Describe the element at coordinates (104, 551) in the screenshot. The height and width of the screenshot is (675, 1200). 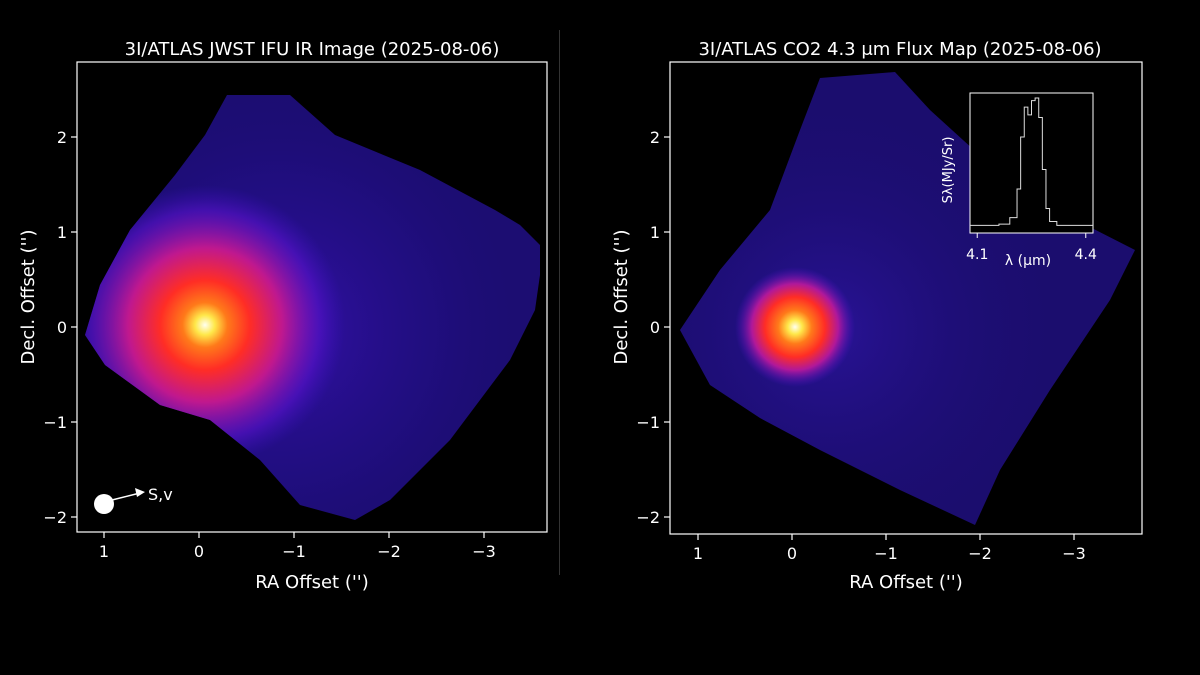
I see `left-x-tick-label: 1` at that location.